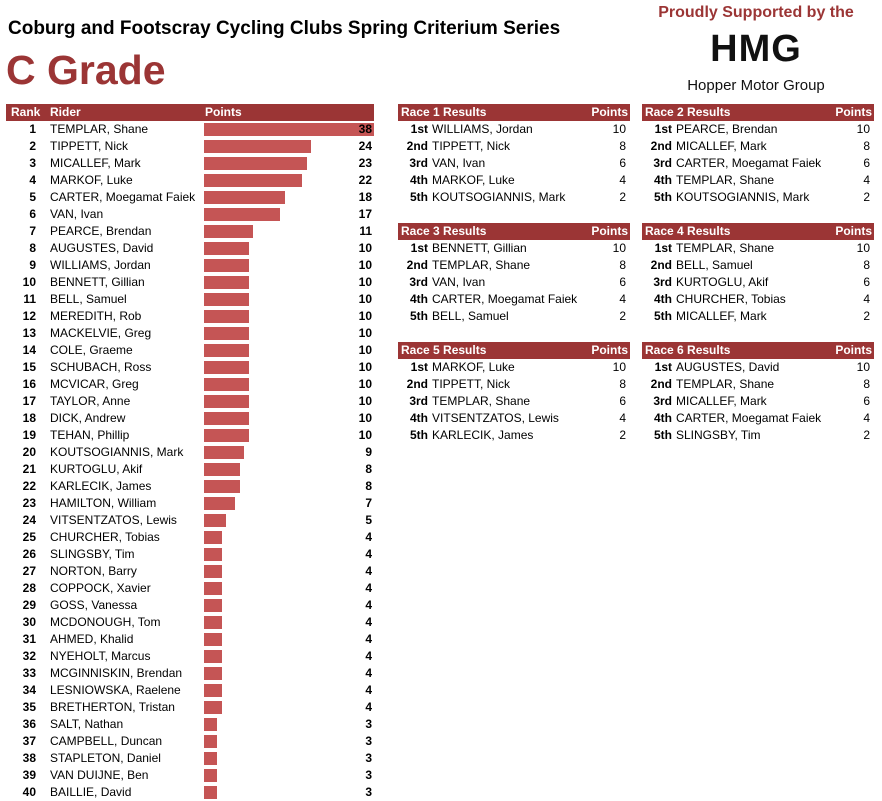  What do you see at coordinates (105, 758) in the screenshot?
I see `rider-cell: STAPLETON, Daniel` at bounding box center [105, 758].